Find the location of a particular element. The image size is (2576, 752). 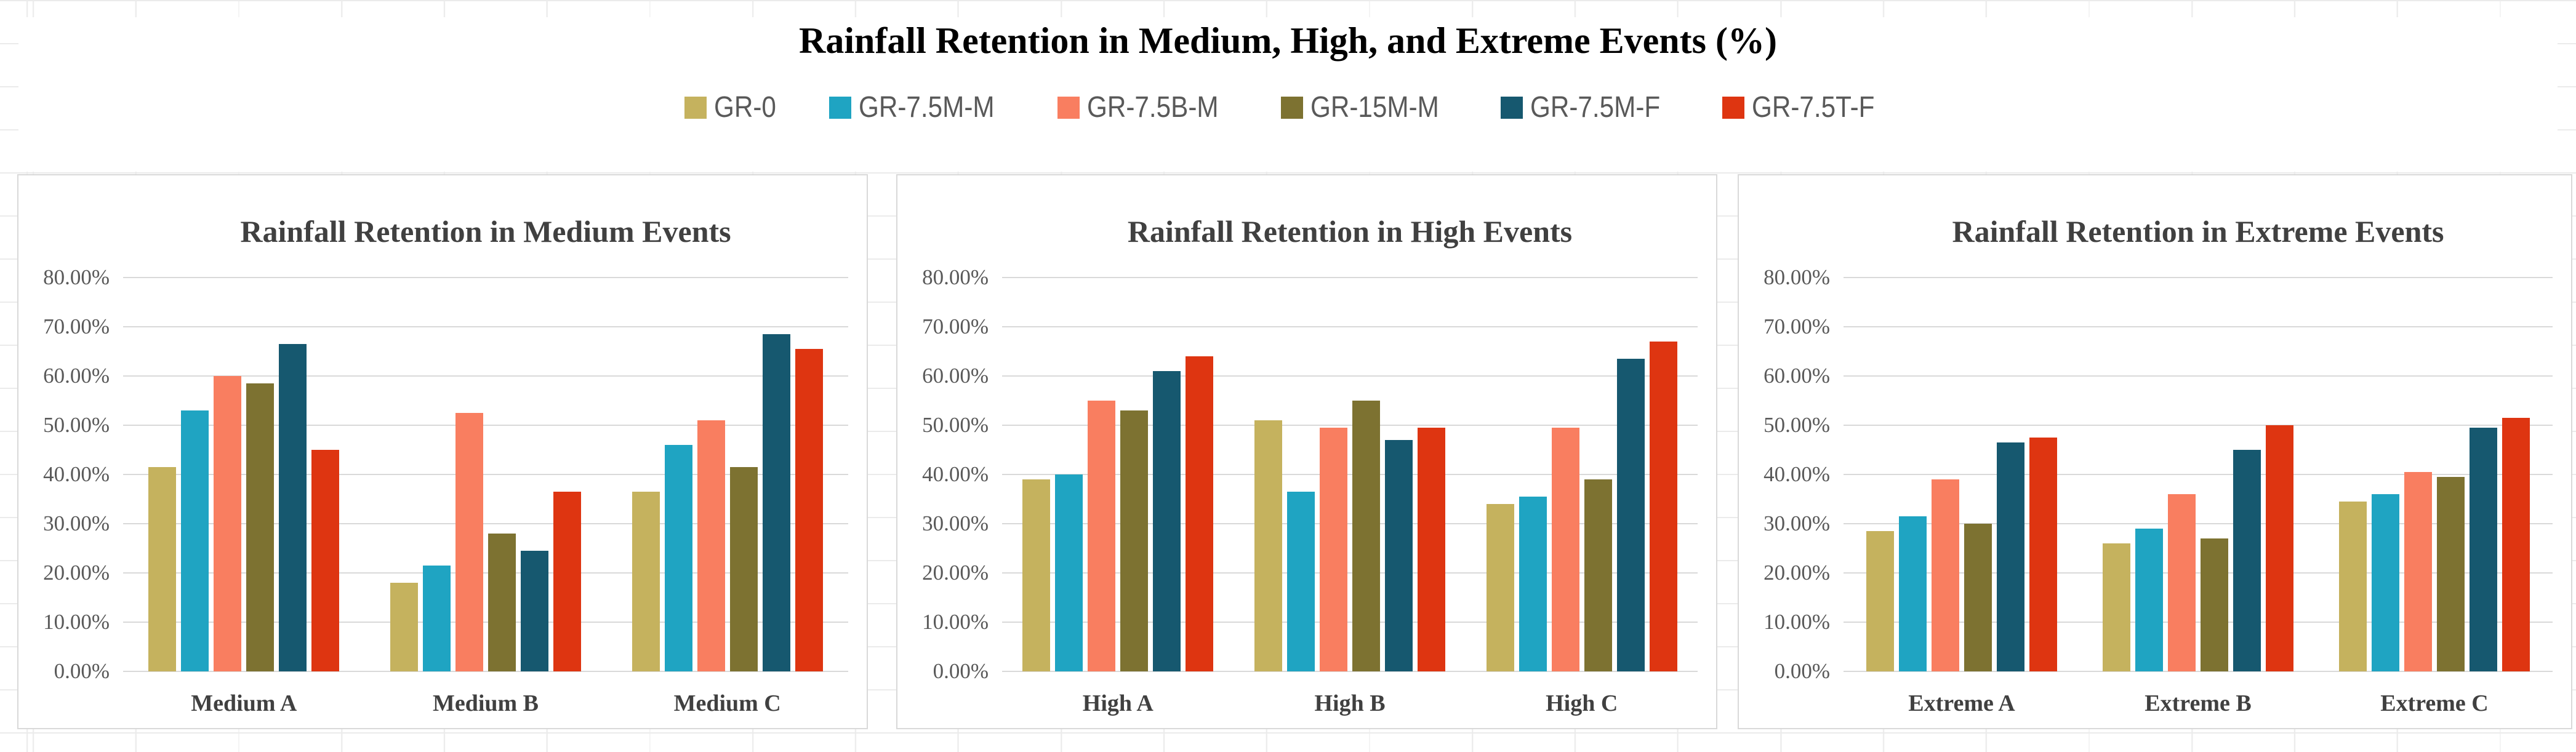

bar-GR-7.5B-M-High A is located at coordinates (1102, 536).